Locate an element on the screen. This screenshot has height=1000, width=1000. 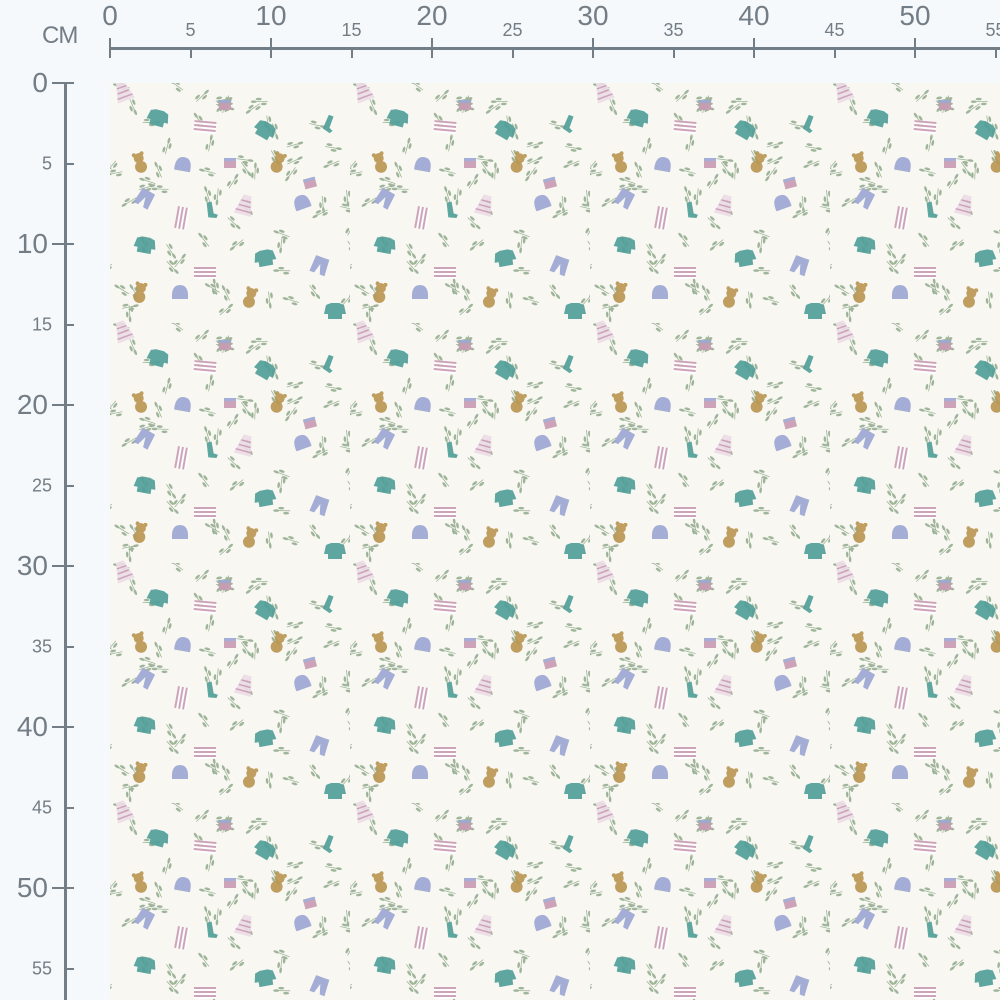
top-ruler-label: 5 is located at coordinates (190, 30).